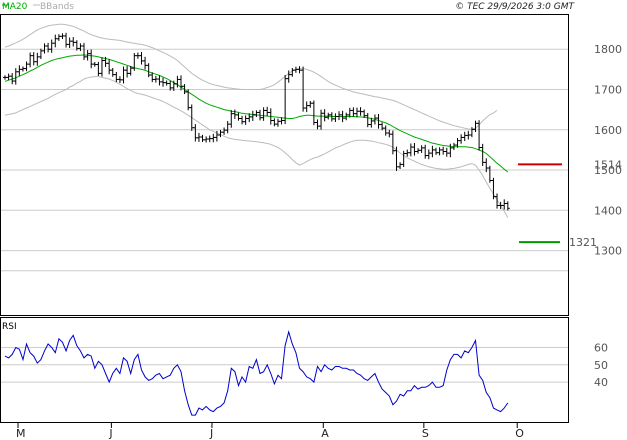 The width and height of the screenshot is (627, 440). Describe the element at coordinates (583, 242) in the screenshot. I see `support-level-label: 1321` at that location.